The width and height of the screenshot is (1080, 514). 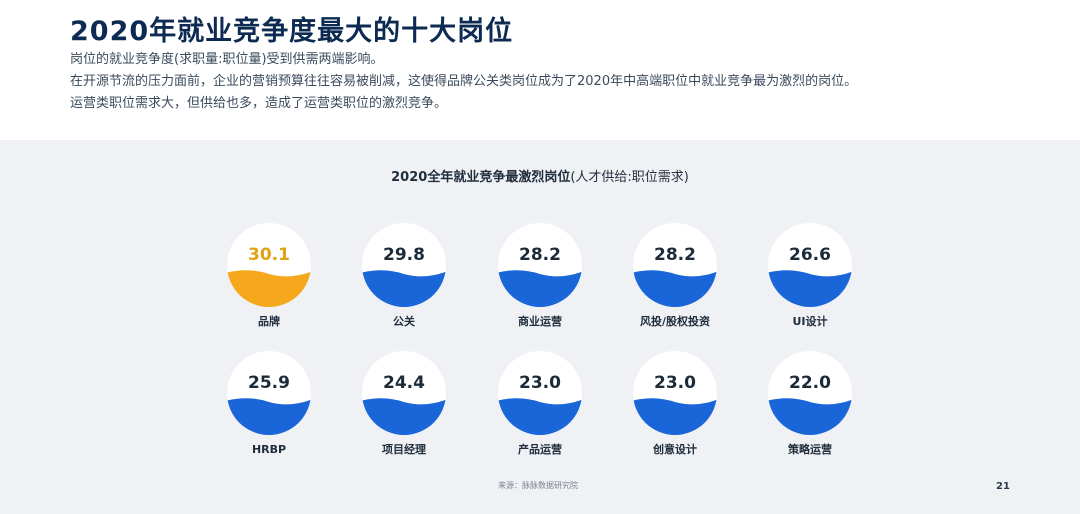 I want to click on description-line-3: 运营类职位需求大，但供给也多，造成了运营类职位的激烈竞争。, so click(x=259, y=103).